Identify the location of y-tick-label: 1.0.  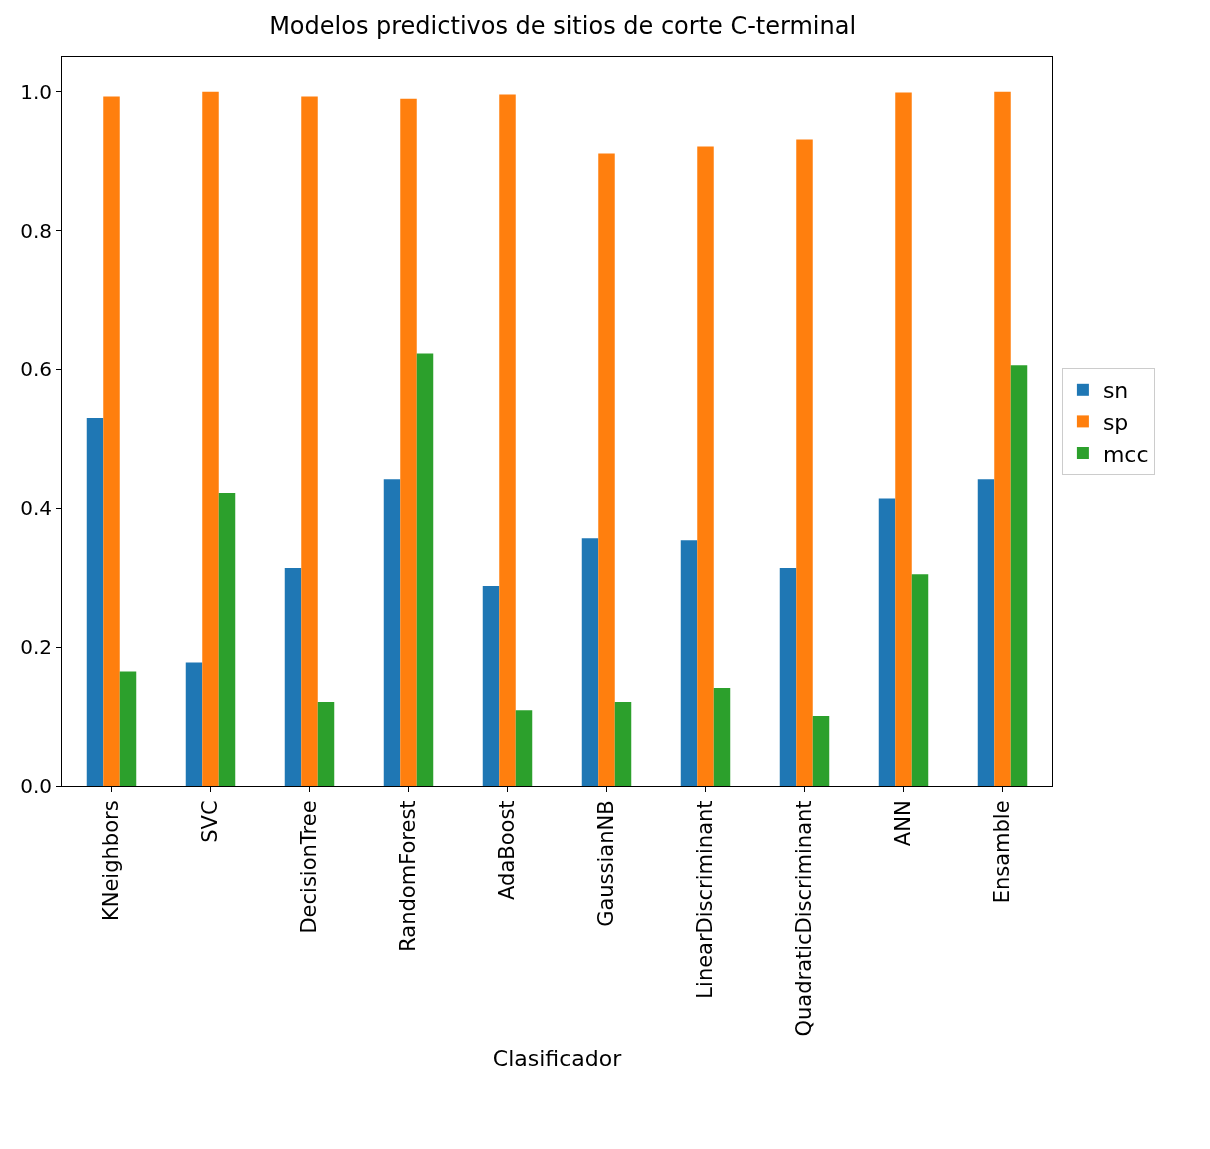
(36, 91).